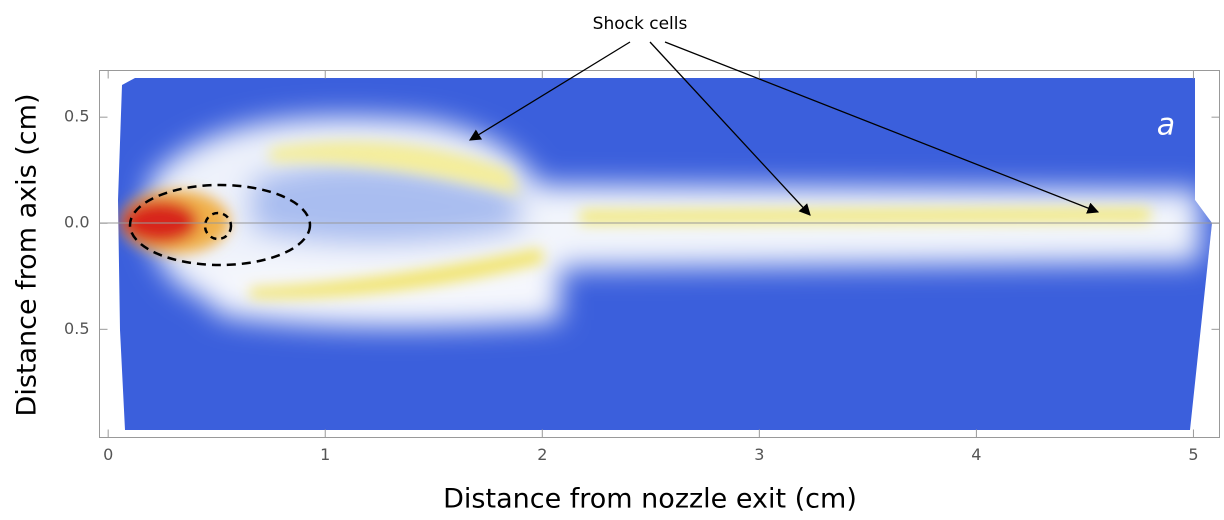 The height and width of the screenshot is (520, 1224). What do you see at coordinates (27, 255) in the screenshot?
I see `y-axis-label: Distance from axis (cm)` at bounding box center [27, 255].